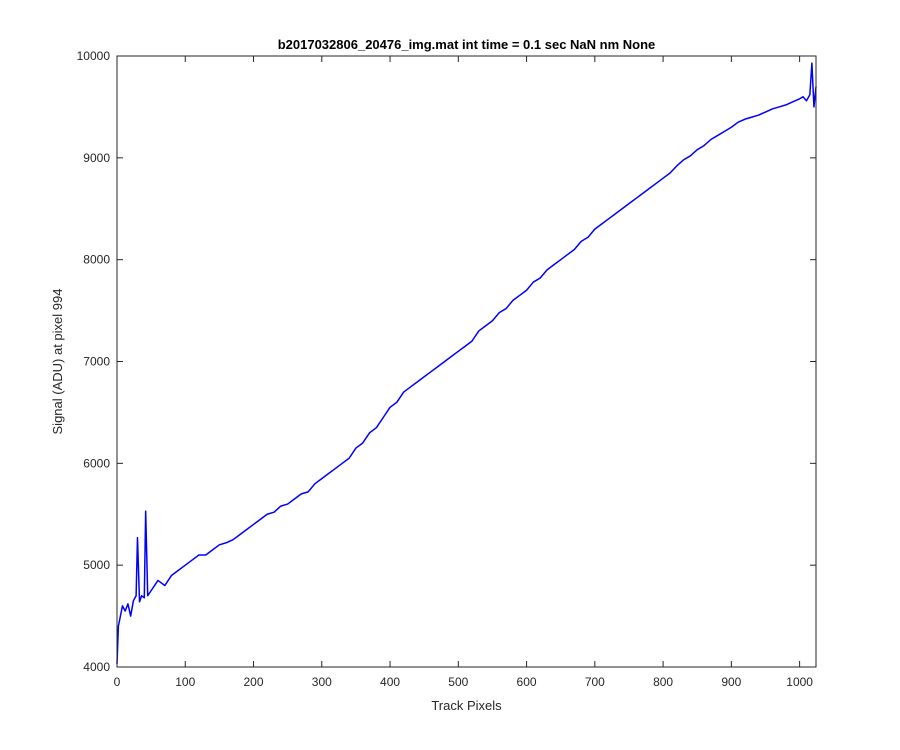  What do you see at coordinates (254, 682) in the screenshot?
I see `x-tick-label: 200` at bounding box center [254, 682].